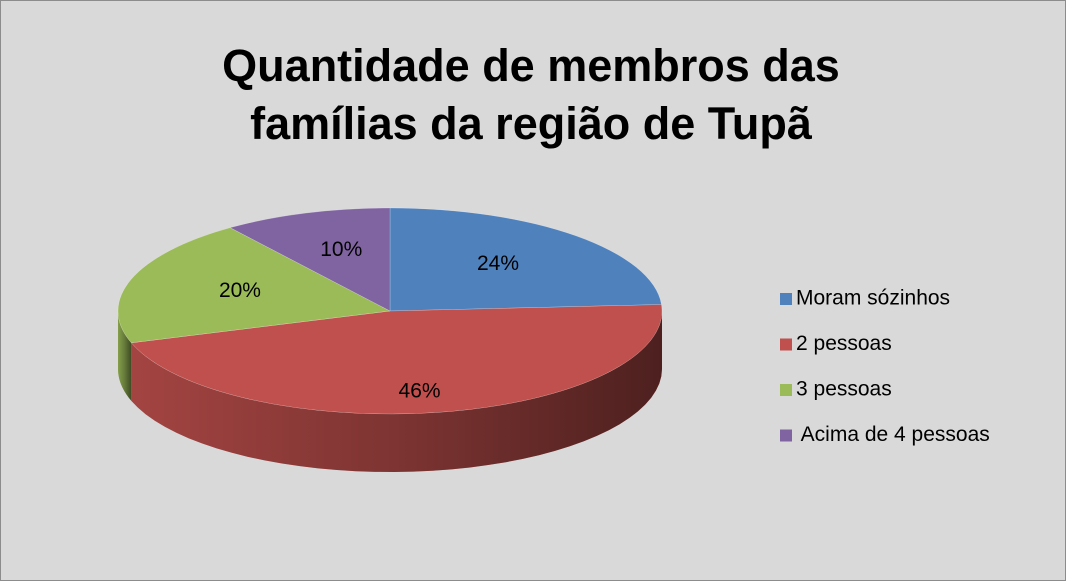  What do you see at coordinates (844, 389) in the screenshot?
I see `legend-label: 3 pessoas` at bounding box center [844, 389].